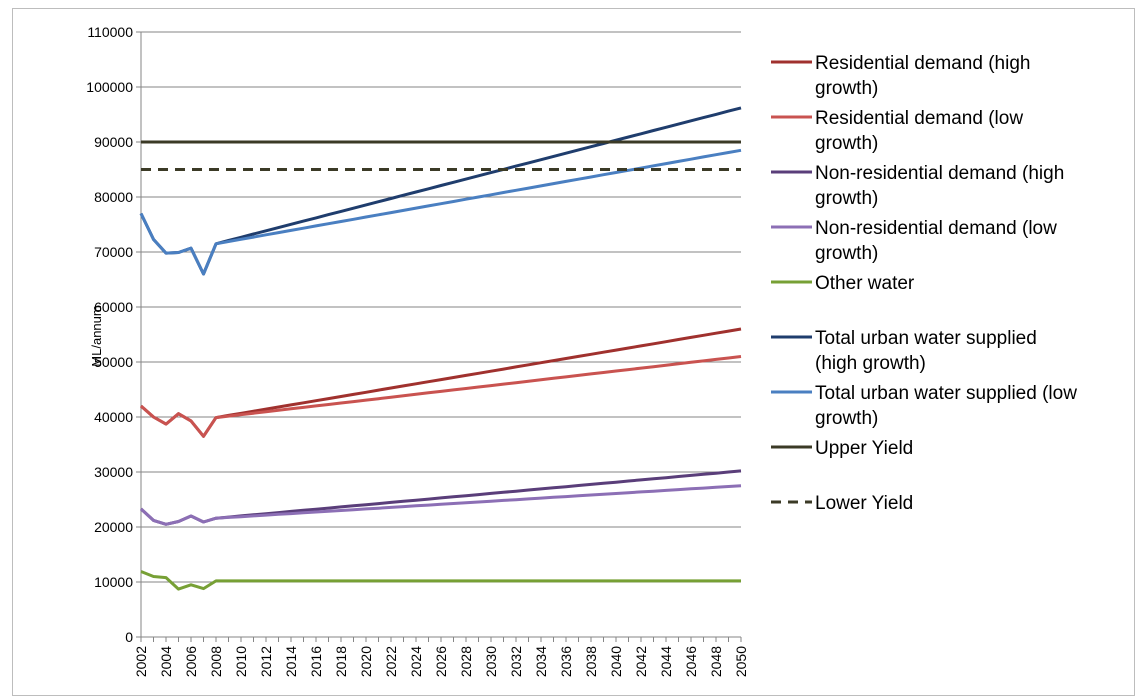 The image size is (1139, 700). What do you see at coordinates (316, 661) in the screenshot?
I see `x-tick-label: 2016` at bounding box center [316, 661].